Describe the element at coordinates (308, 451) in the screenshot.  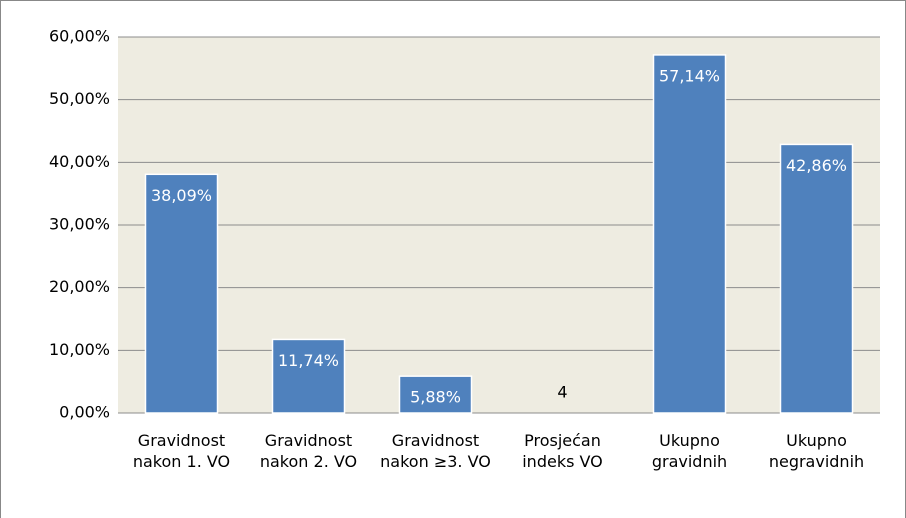
I see `x-tick-label: Gravidnost nakon 2. VO` at that location.